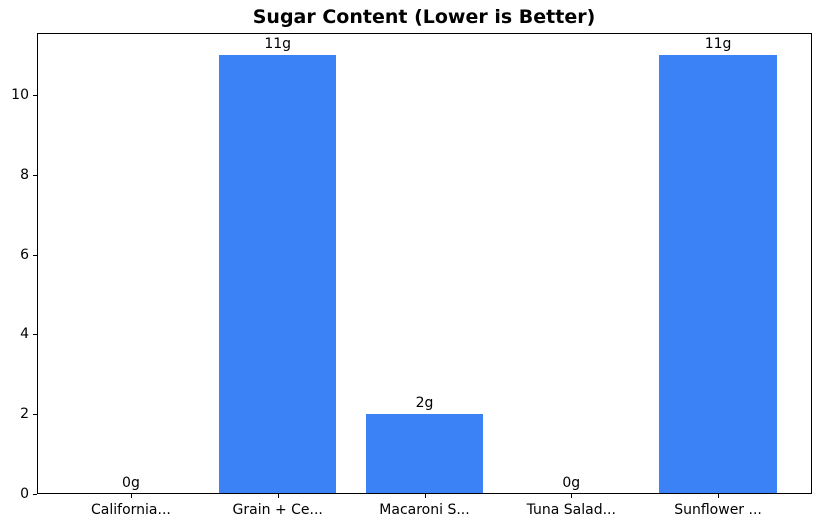 The height and width of the screenshot is (528, 822). Describe the element at coordinates (24, 494) in the screenshot. I see `y-axis-tick-label: 0` at that location.